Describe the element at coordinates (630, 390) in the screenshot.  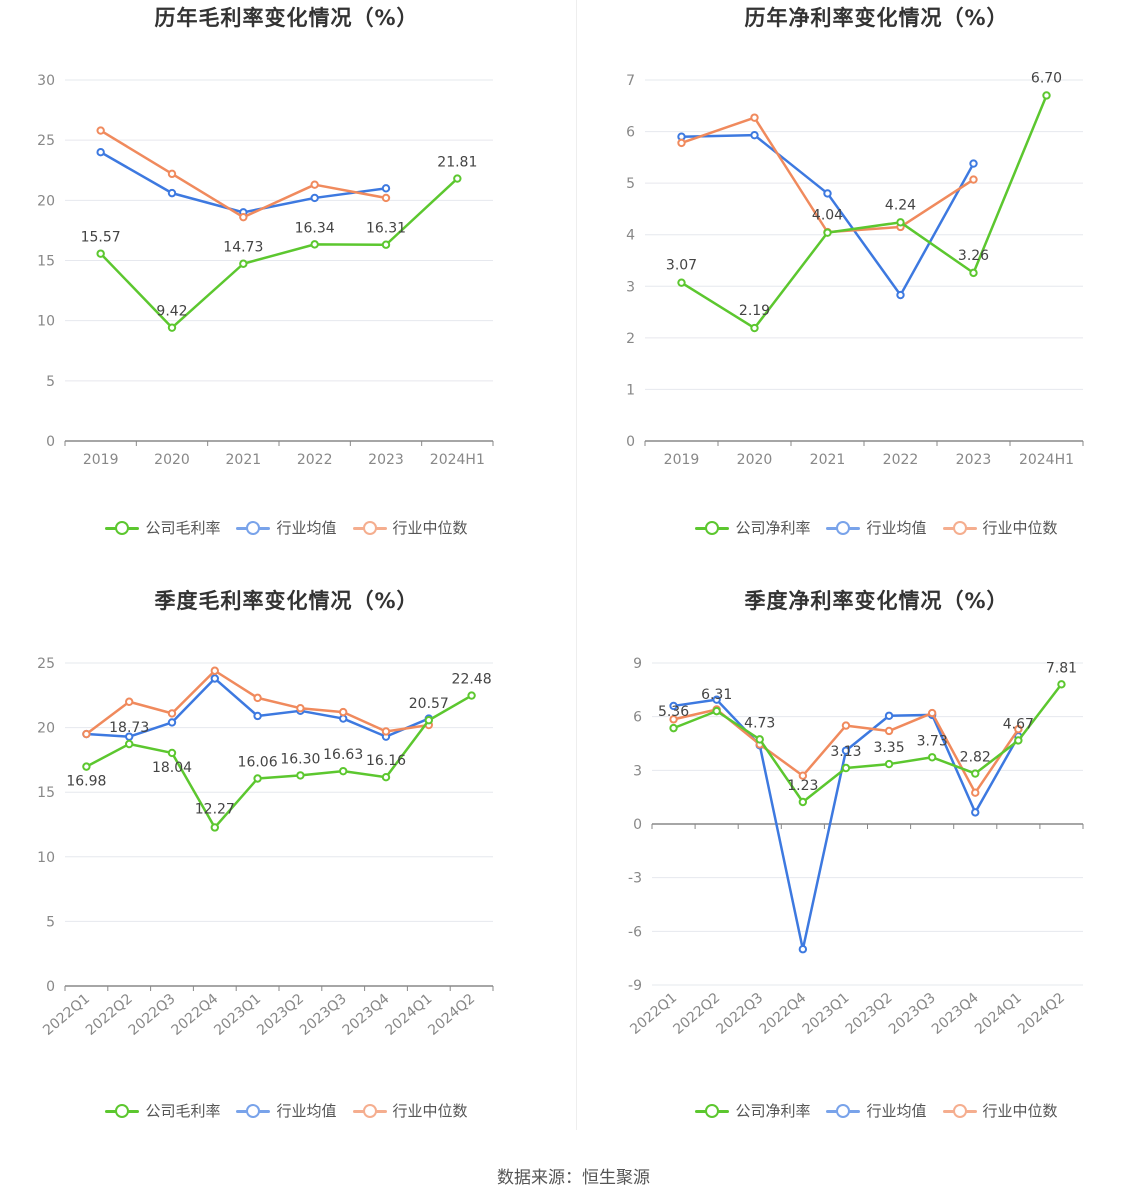
I see `y-tick-label: 1` at that location.